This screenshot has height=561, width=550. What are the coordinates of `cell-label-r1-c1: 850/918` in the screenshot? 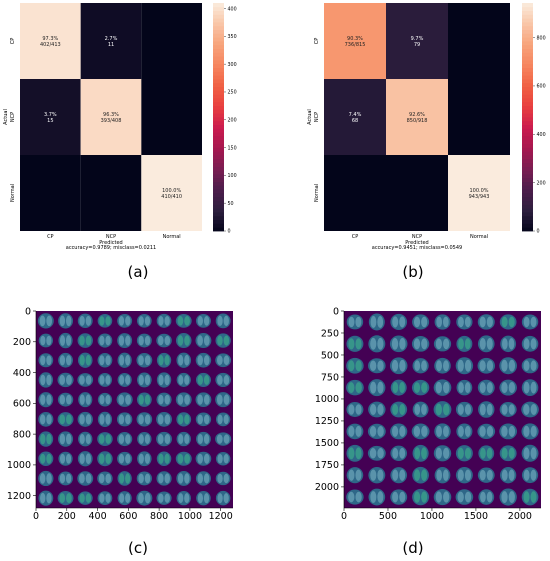 It's located at (417, 121).